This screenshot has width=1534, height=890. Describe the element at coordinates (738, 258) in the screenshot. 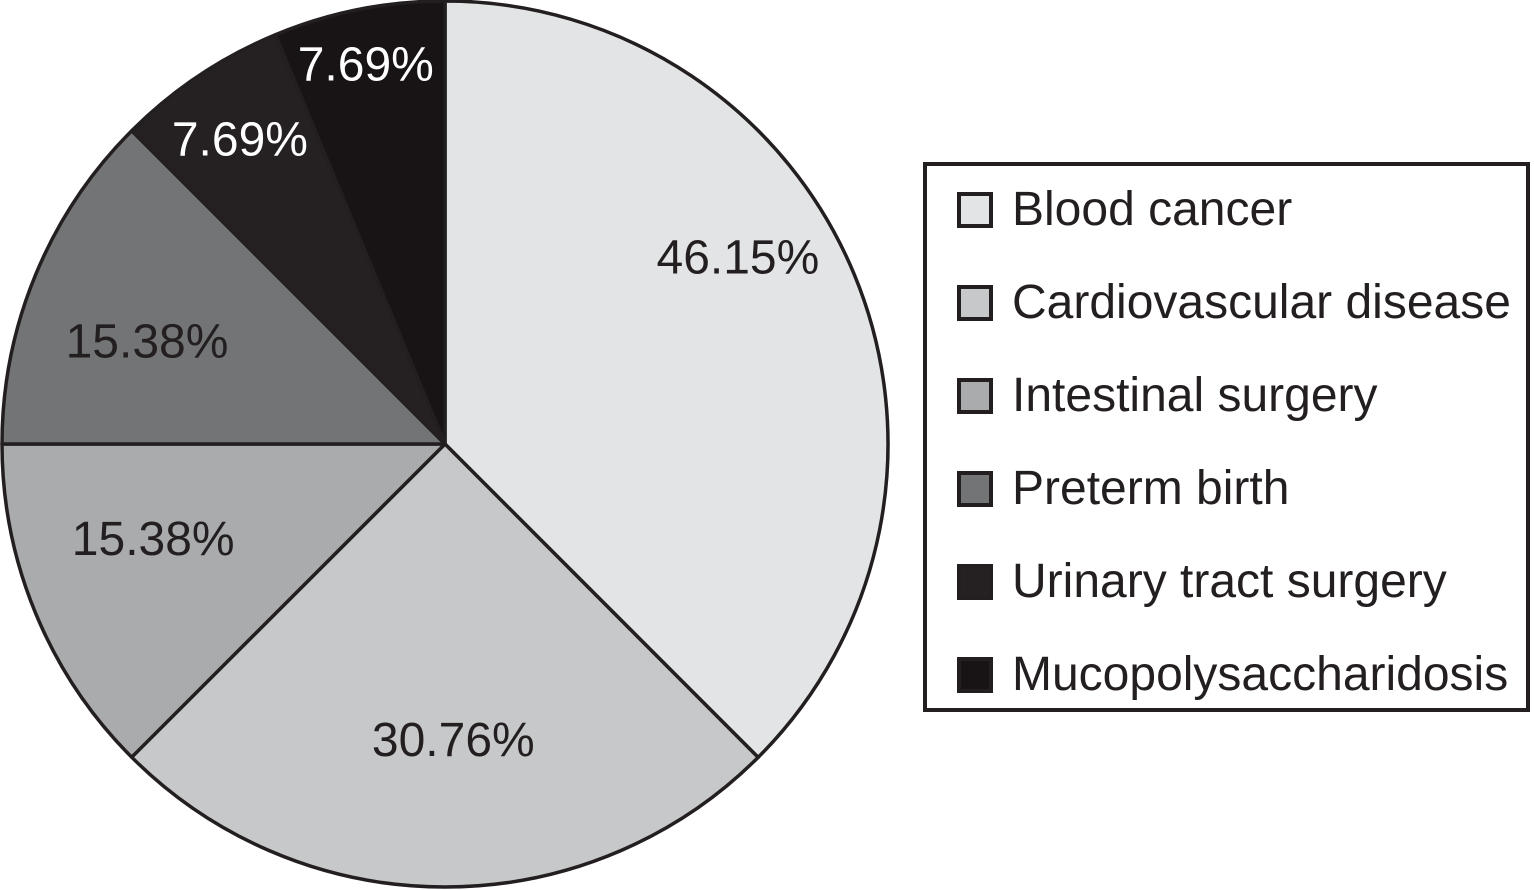

I see `slice-percentage-label: 46.15%` at that location.